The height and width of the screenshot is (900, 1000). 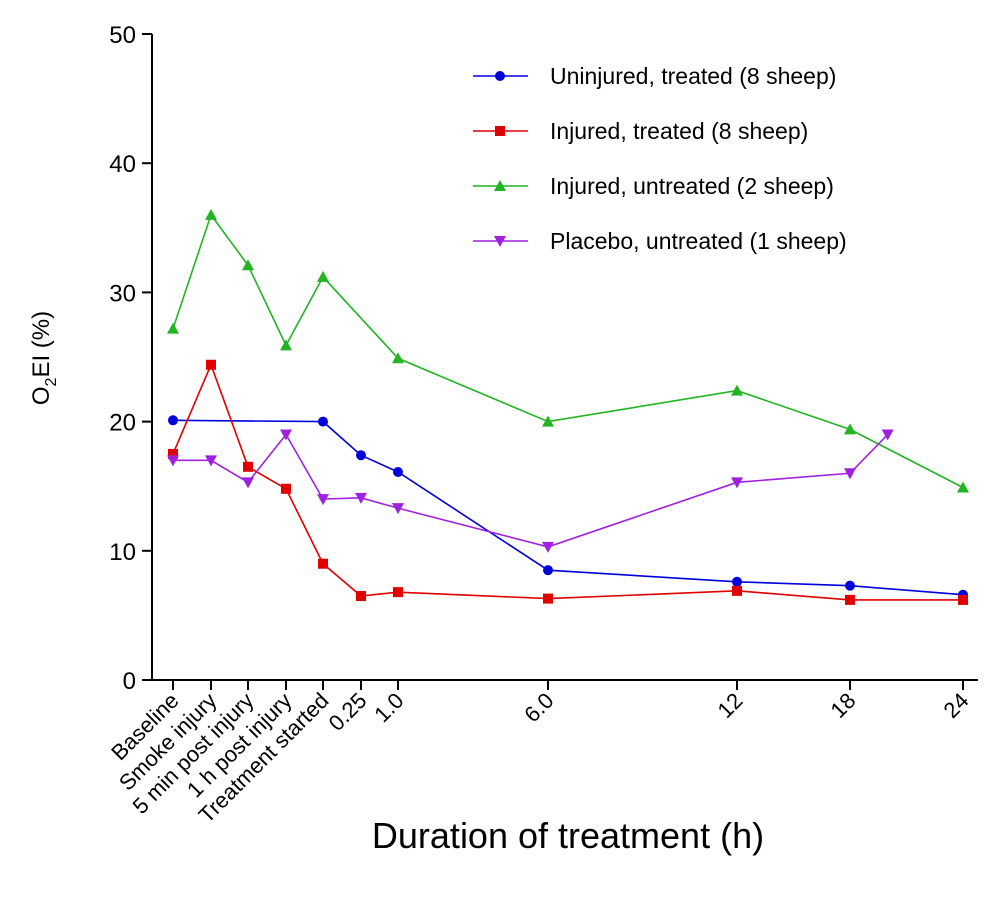 I want to click on y-tick-label: 50, so click(x=122, y=35).